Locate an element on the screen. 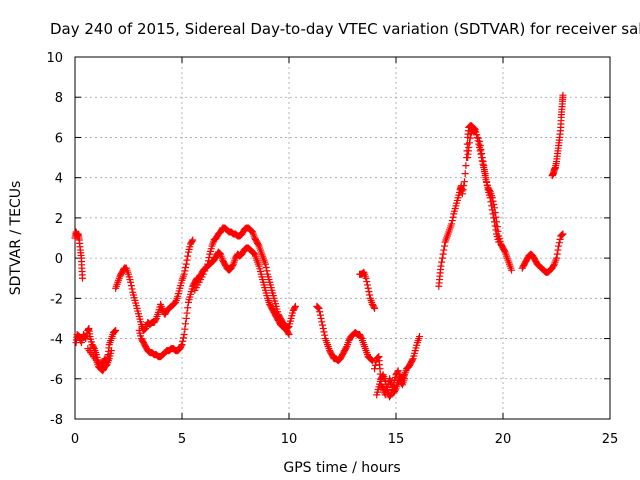  y-axis-label: SDTVAR / TECUs is located at coordinates (16, 238).